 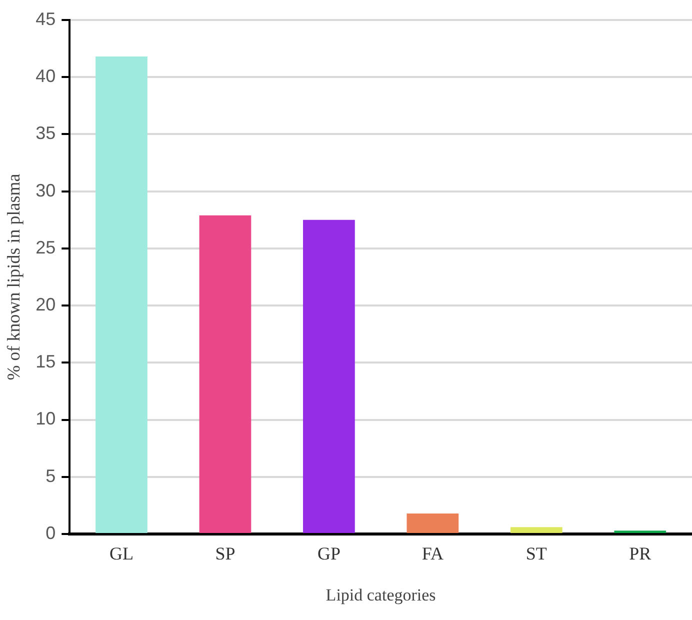 I want to click on y-tick-label: 0, so click(x=51, y=532).